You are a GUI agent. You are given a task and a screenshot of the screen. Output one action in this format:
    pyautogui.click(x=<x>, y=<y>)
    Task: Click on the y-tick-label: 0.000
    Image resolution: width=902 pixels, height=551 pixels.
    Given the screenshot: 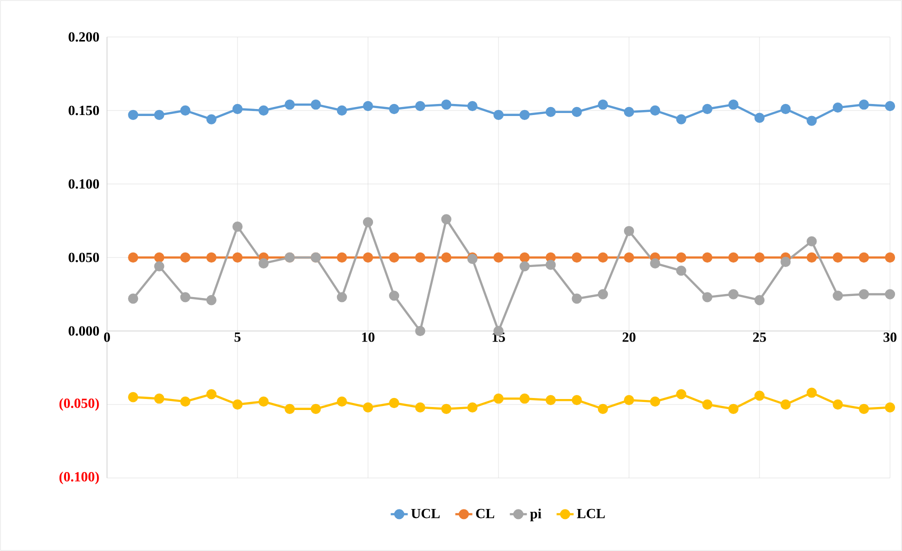 What is the action you would take?
    pyautogui.click(x=83, y=331)
    